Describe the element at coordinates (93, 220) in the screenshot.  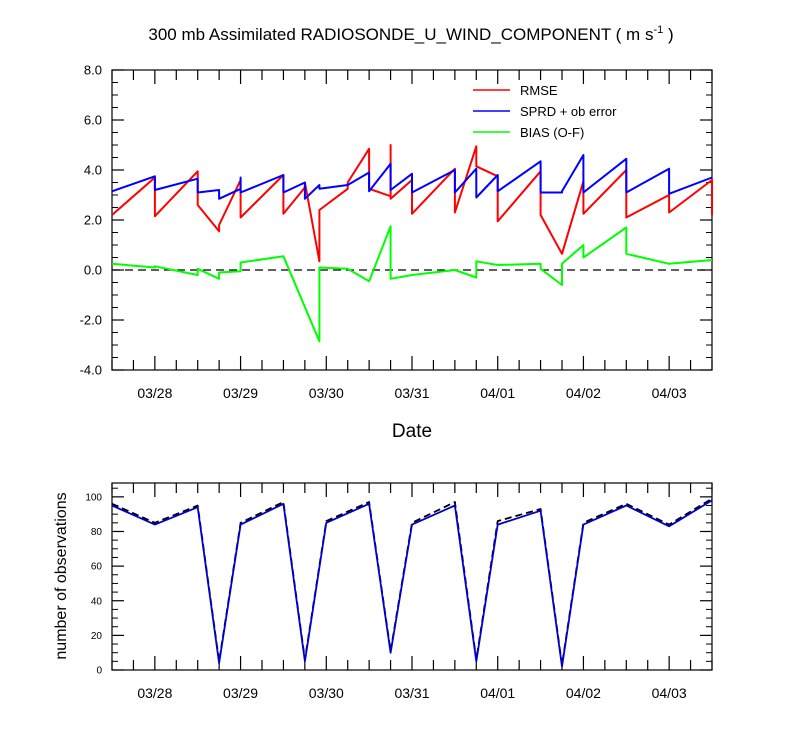
I see `top-ytick-label: 2.0` at that location.